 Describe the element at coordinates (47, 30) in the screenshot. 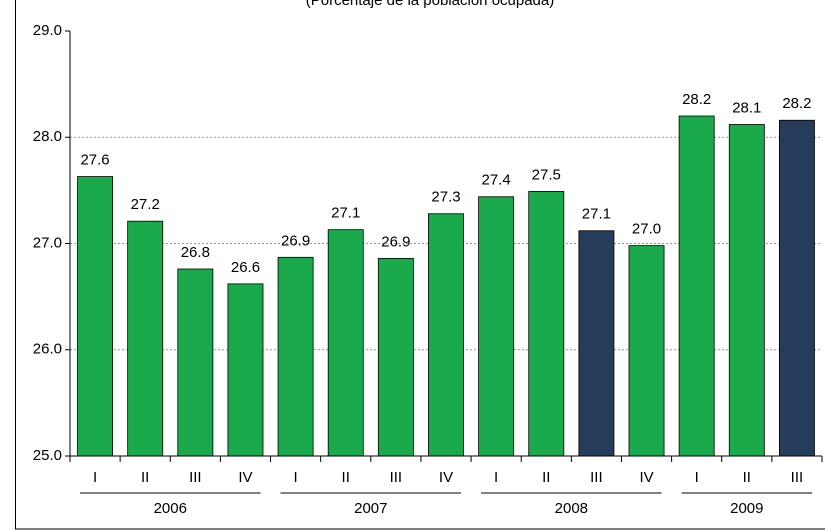

I see `y-tick-label: 29.0` at that location.